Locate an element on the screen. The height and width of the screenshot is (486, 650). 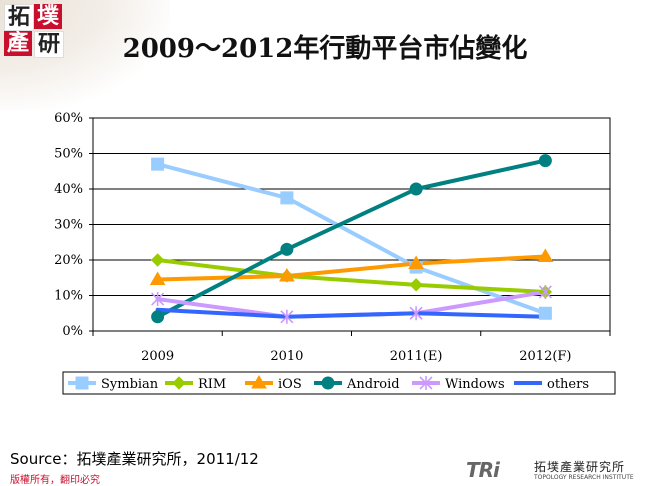
legend-marker-android is located at coordinates (328, 383).